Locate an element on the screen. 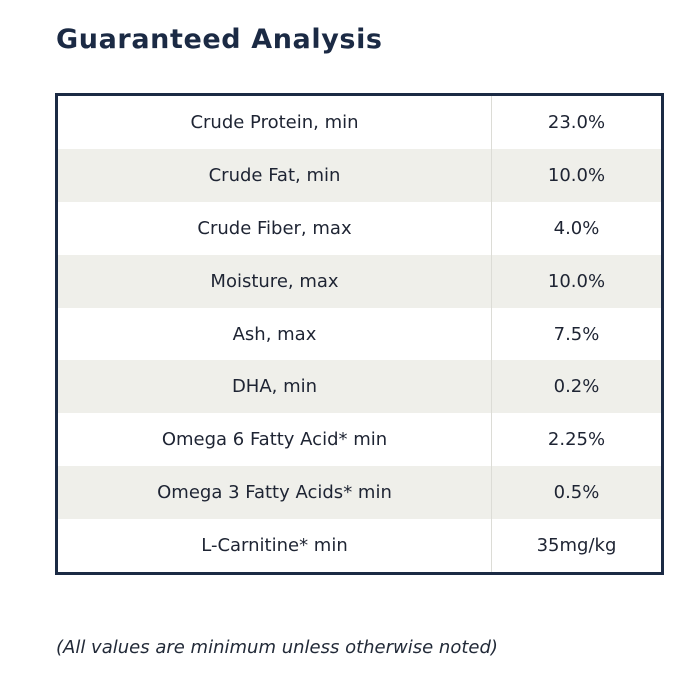  table-row: Crude Fiber, max 4.0% is located at coordinates (359, 228).